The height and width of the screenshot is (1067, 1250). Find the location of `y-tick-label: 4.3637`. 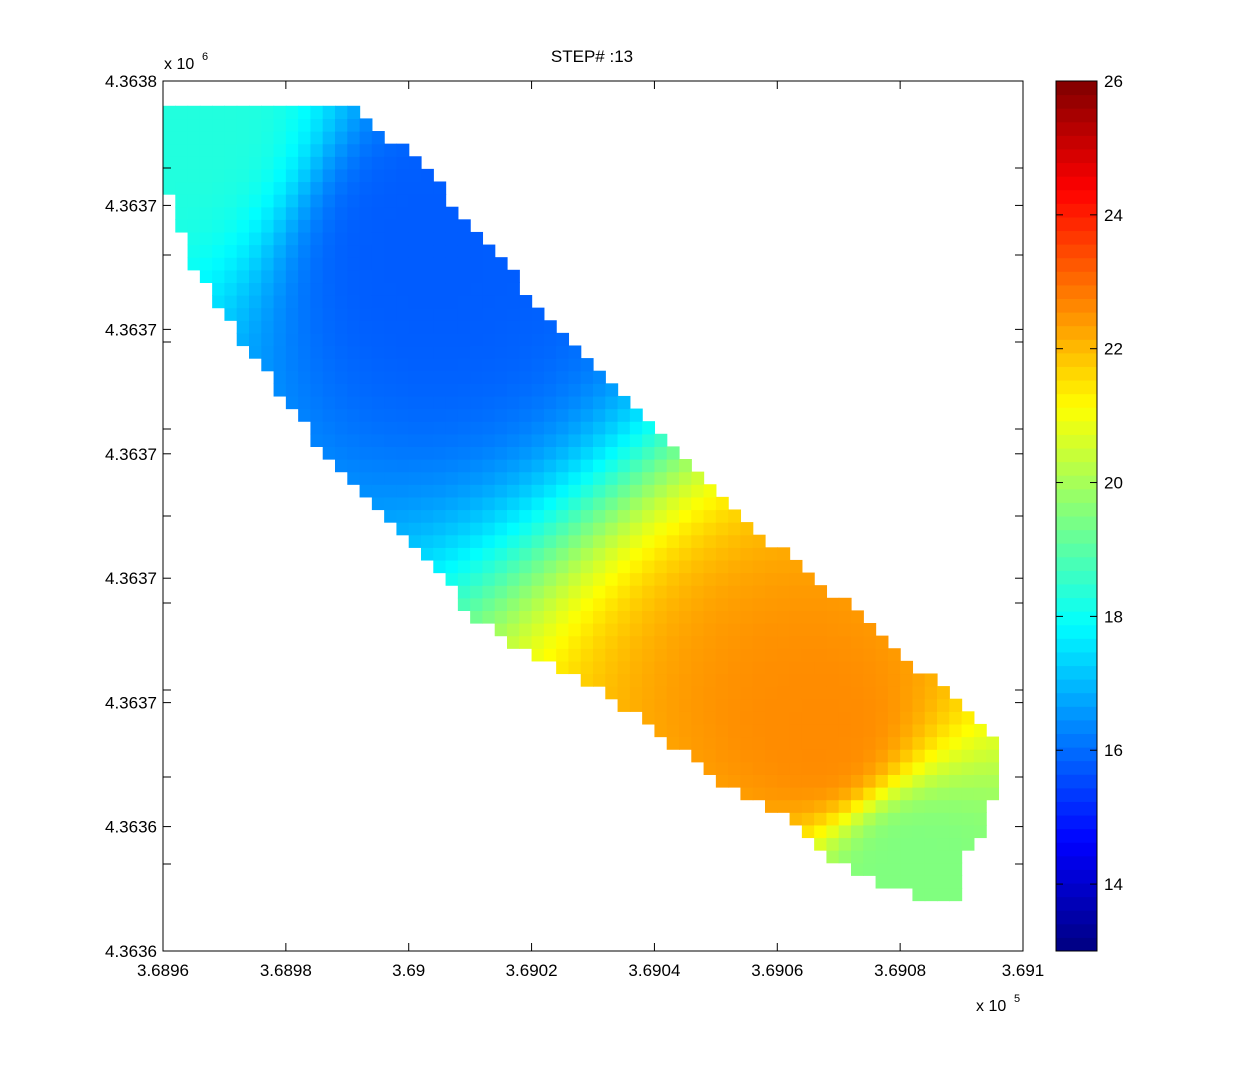

y-tick-label: 4.3637 is located at coordinates (131, 578).